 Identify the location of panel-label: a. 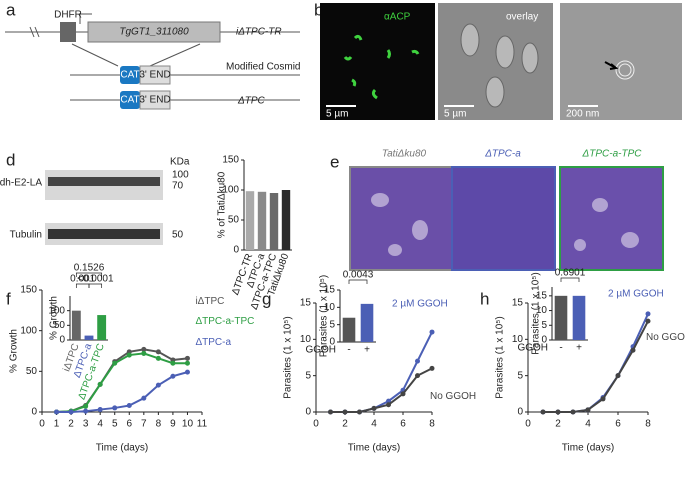
(11, 9).